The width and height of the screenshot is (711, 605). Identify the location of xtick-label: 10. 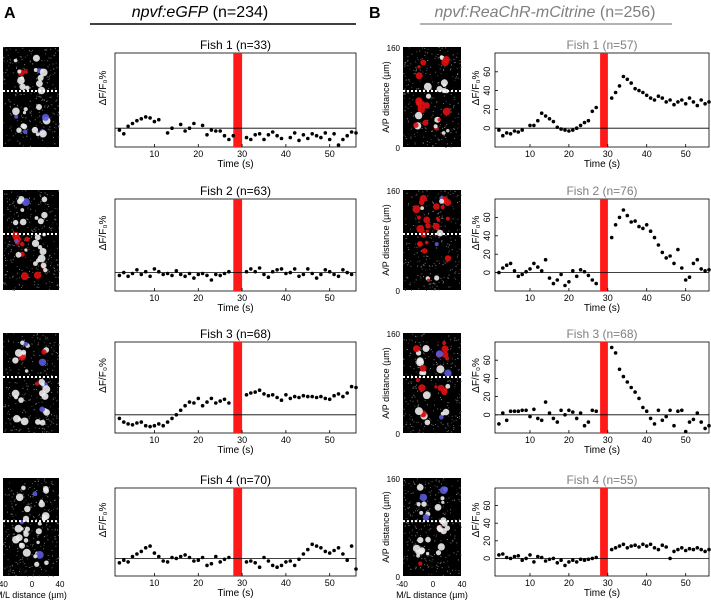
(530, 298).